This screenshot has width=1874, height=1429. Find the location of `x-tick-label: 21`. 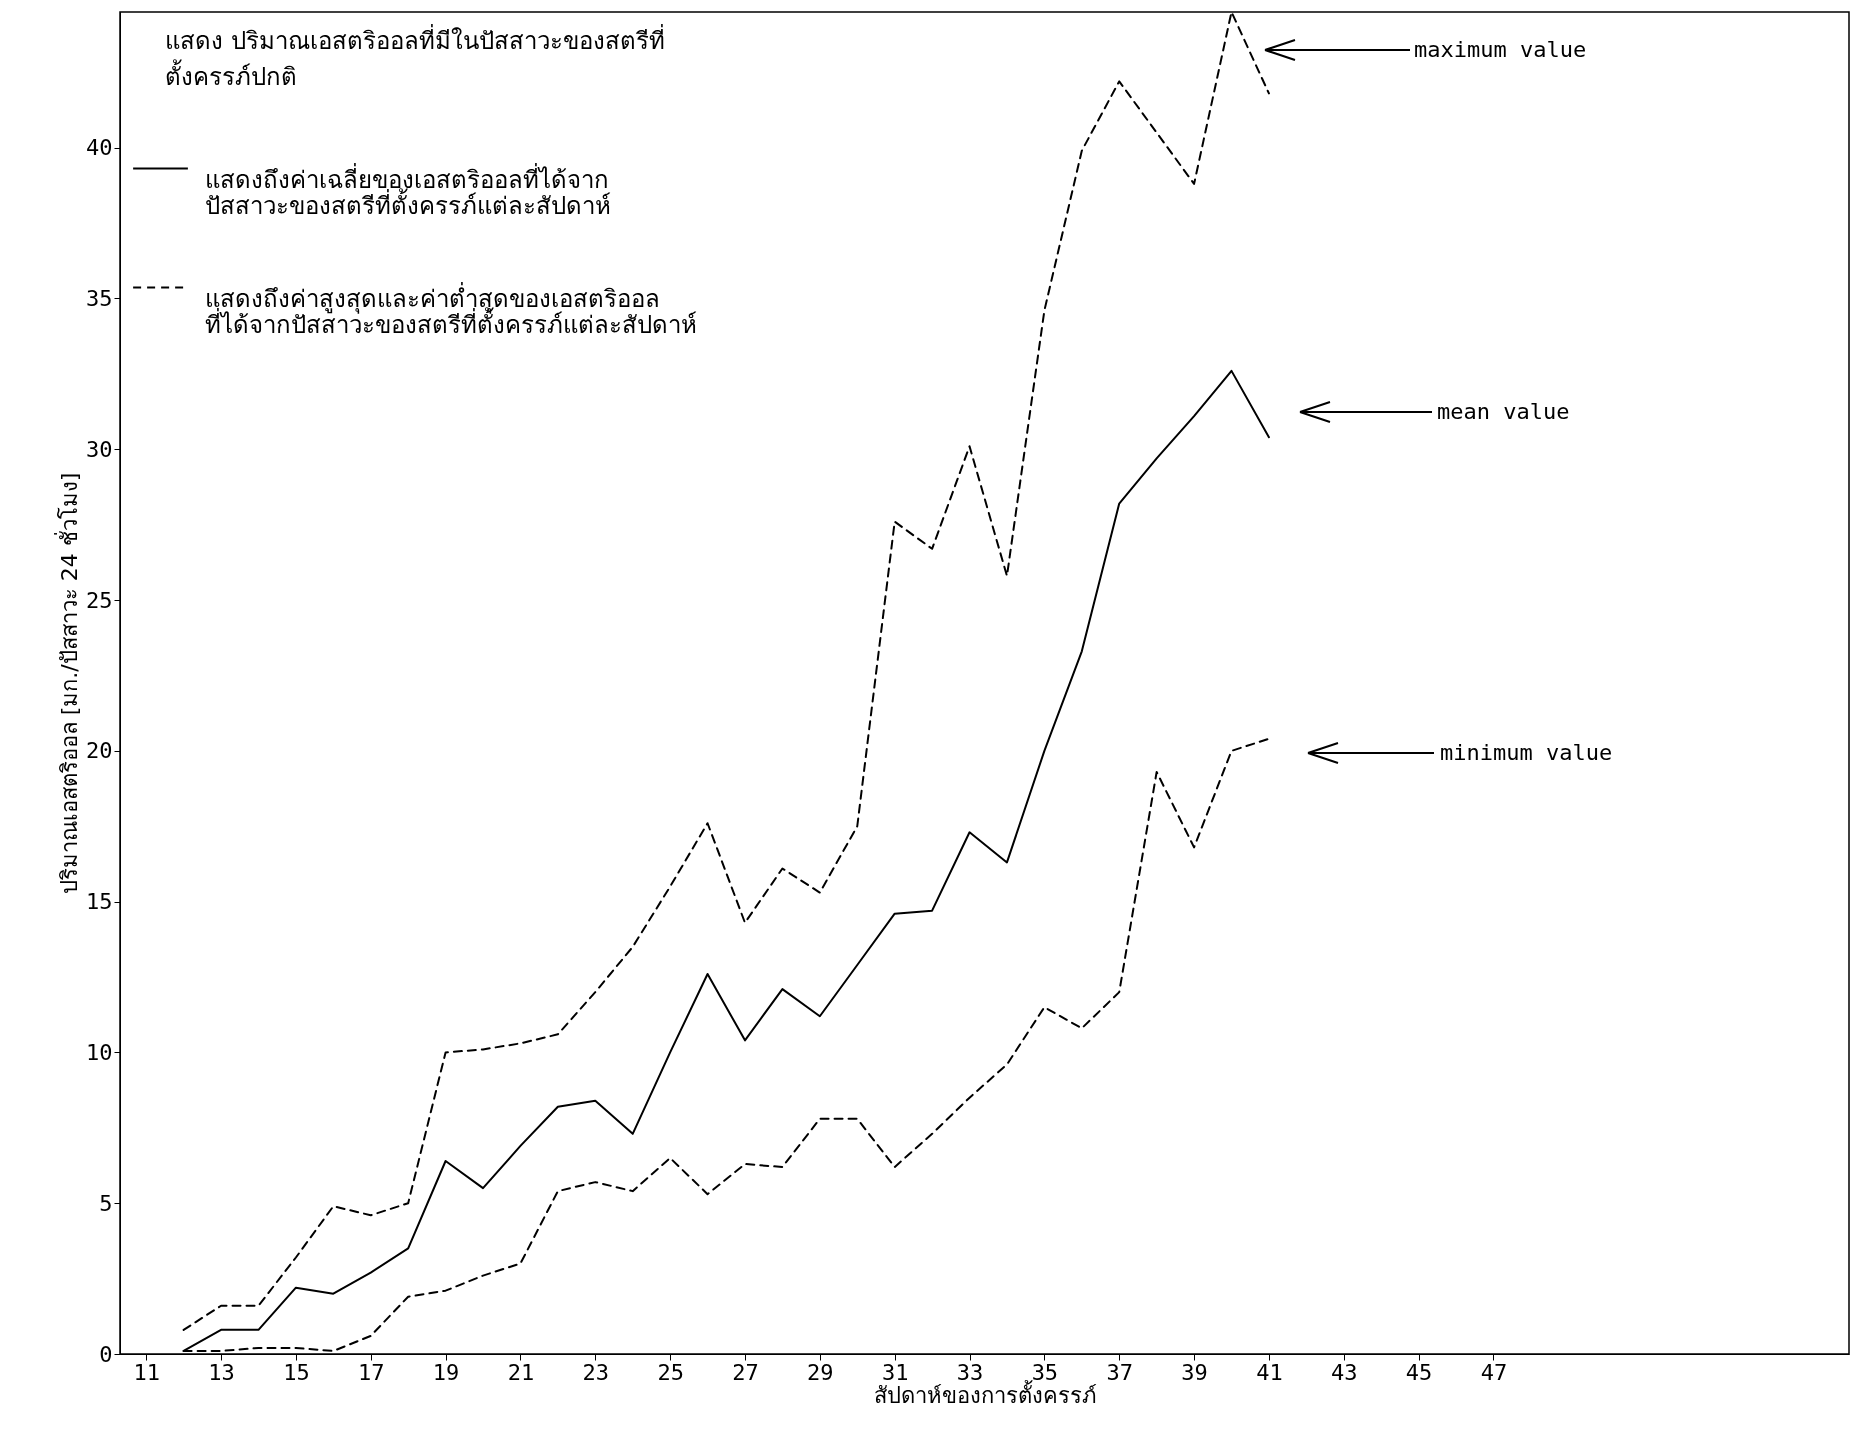

x-tick-label: 21 is located at coordinates (521, 1372).